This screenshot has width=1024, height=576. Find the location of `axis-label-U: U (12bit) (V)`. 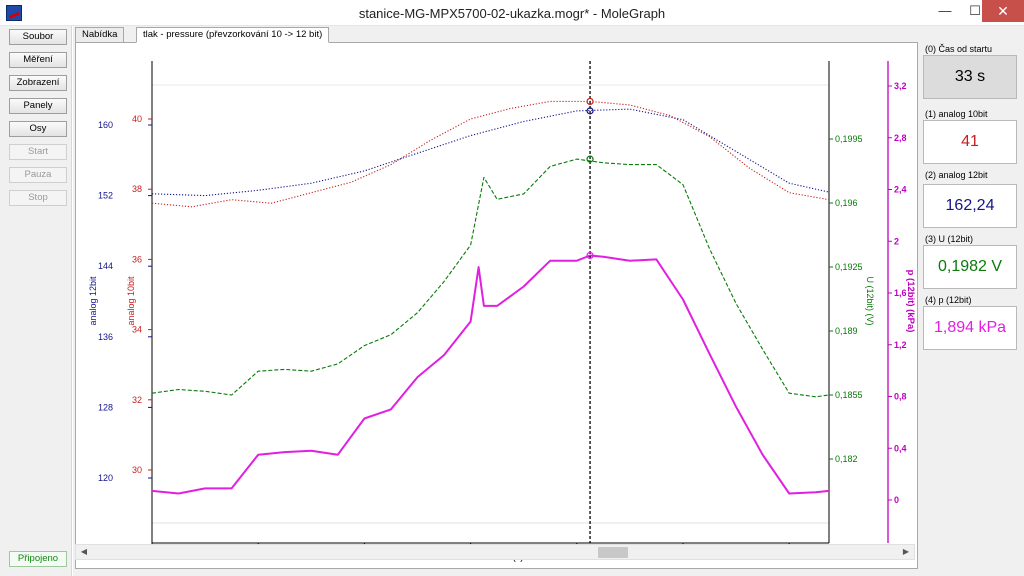

axis-label-U: U (12bit) (V) is located at coordinates (870, 300).